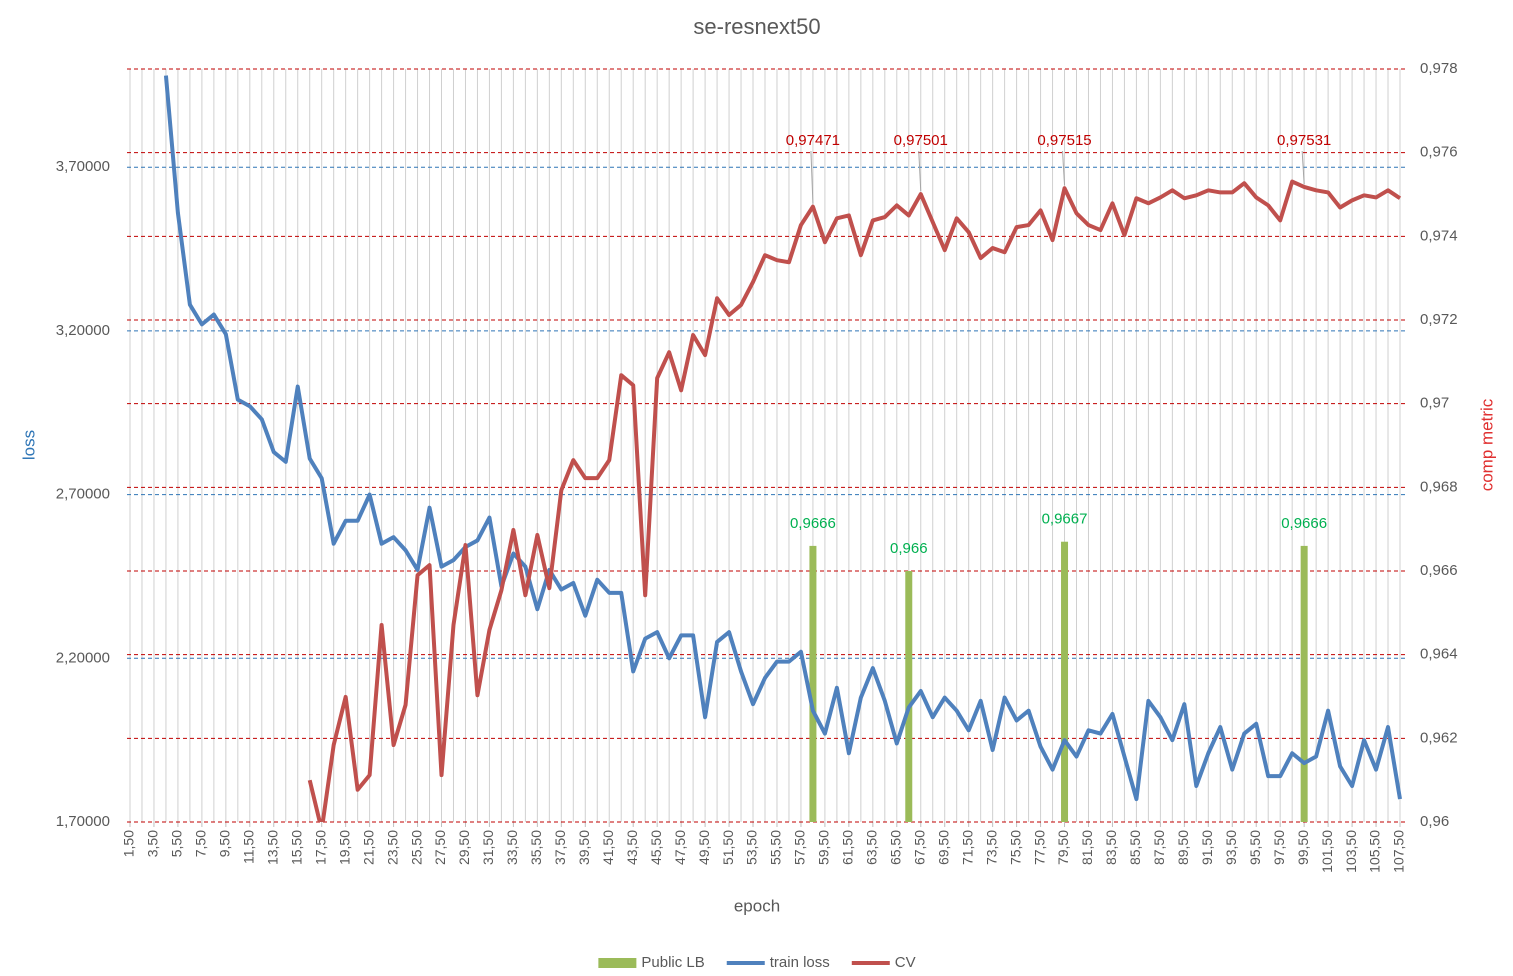  Describe the element at coordinates (1351, 851) in the screenshot. I see `x-tick-label: 103,50` at that location.